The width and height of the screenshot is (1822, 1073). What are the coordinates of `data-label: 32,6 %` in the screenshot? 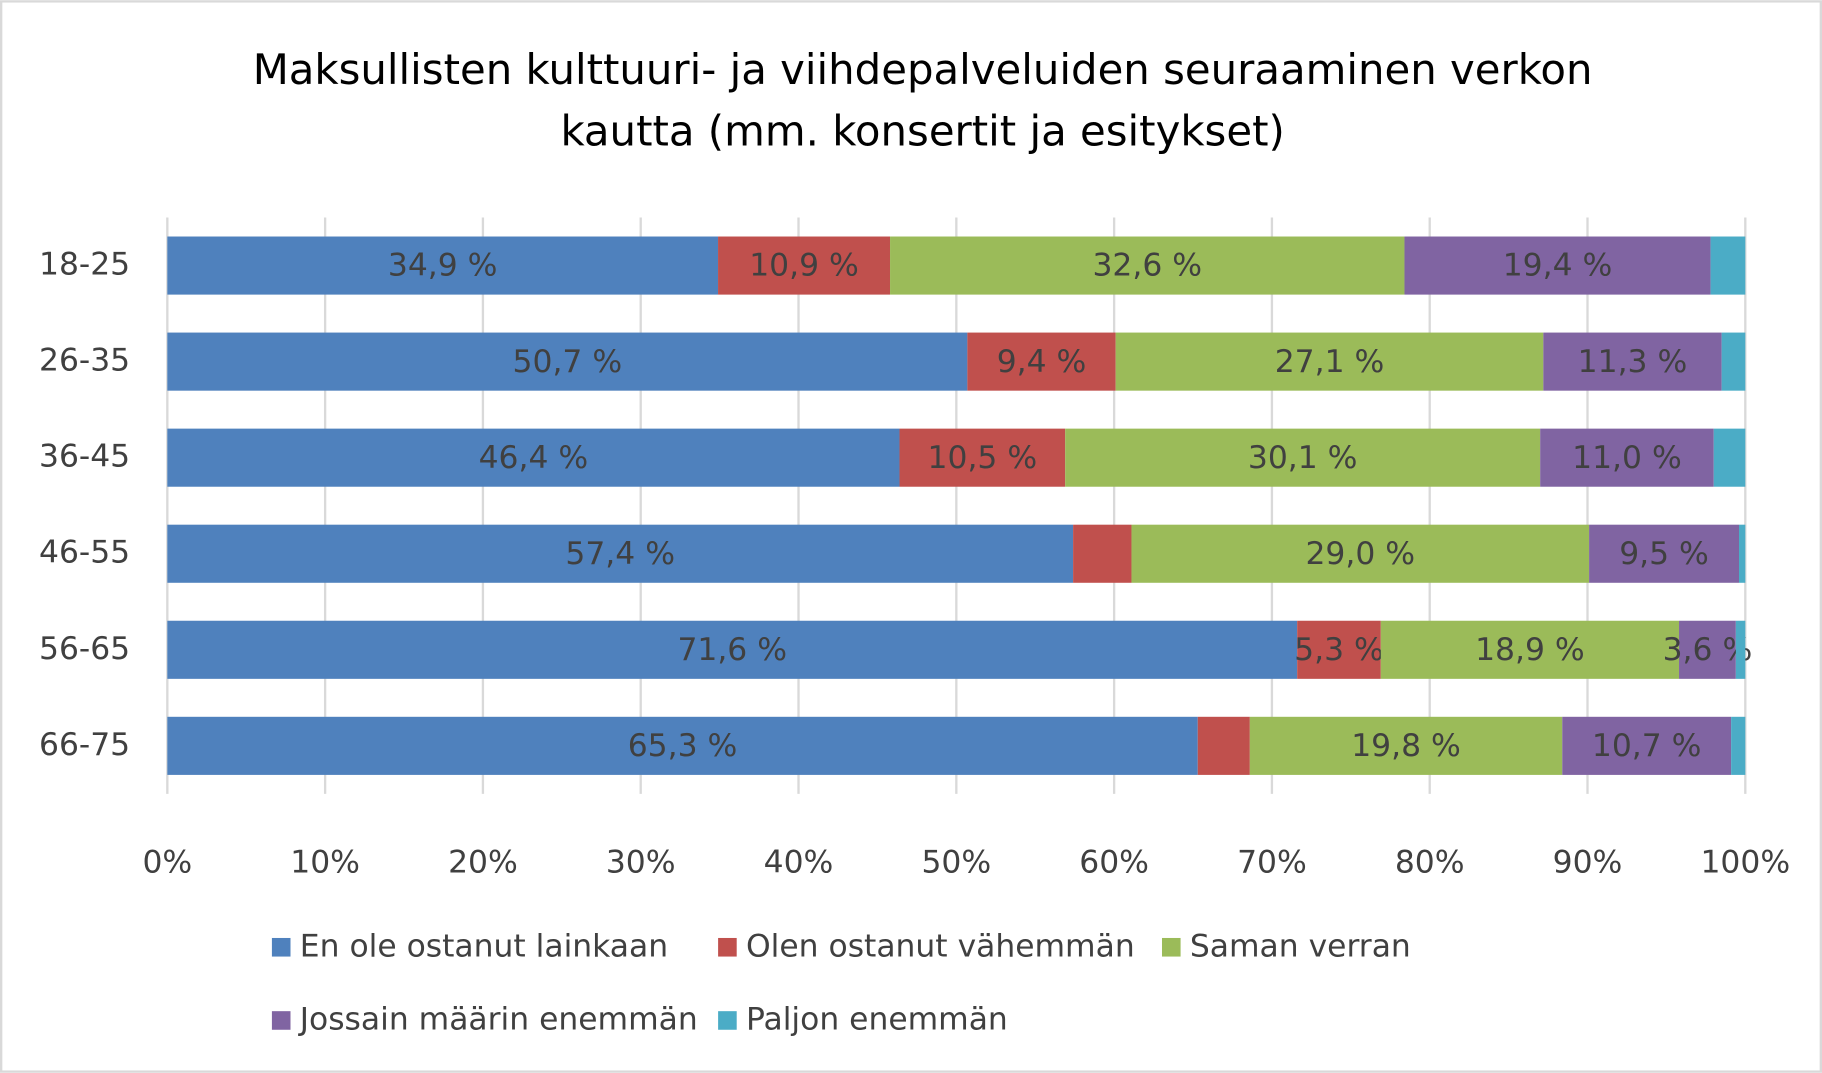 It's located at (1147, 266).